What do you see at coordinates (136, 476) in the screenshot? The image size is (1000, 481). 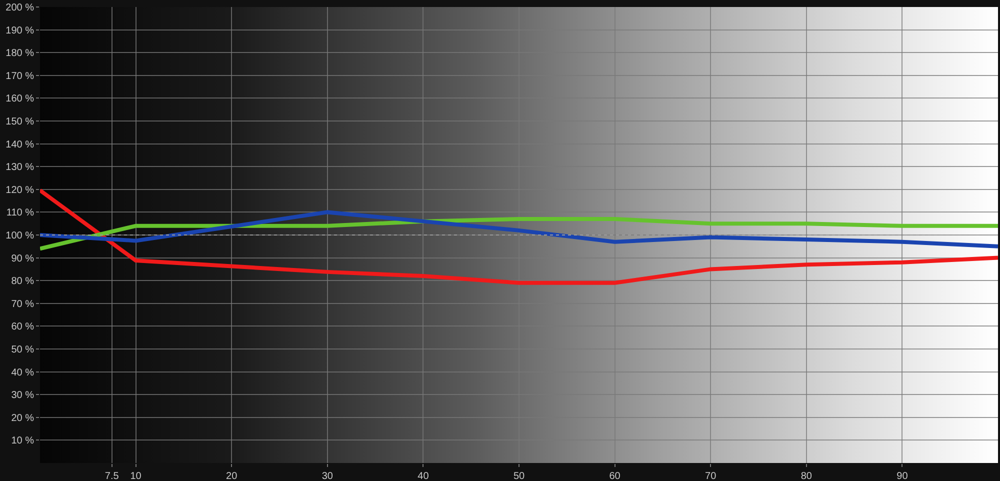 I see `x-tick-label: 10` at bounding box center [136, 476].